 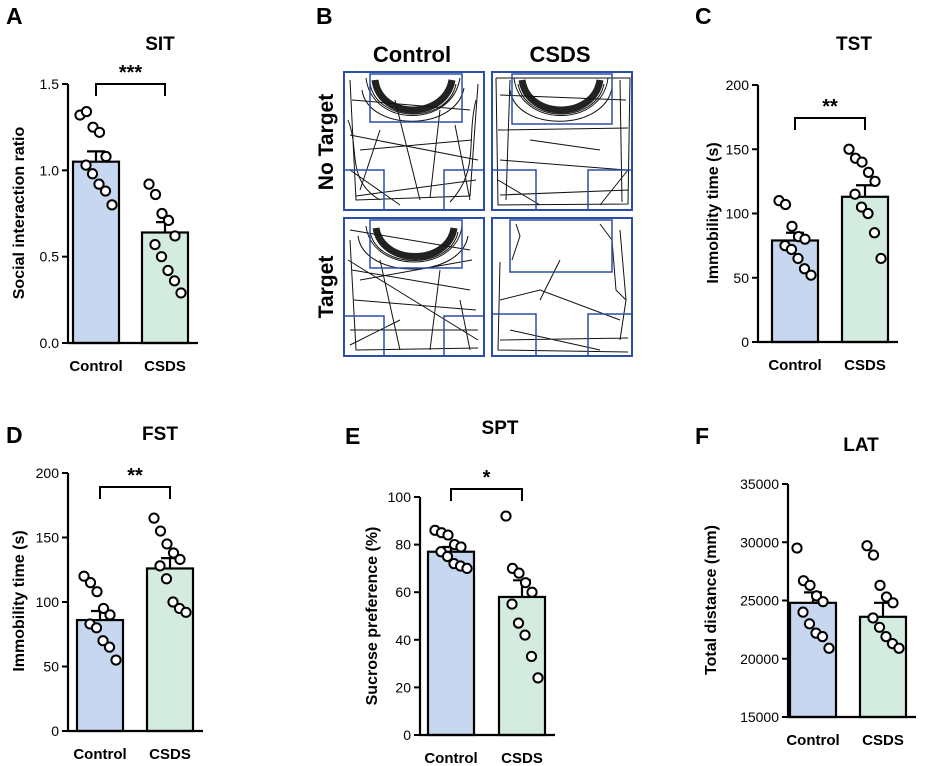 I want to click on maze-column-csds: CSDS, so click(x=559, y=54).